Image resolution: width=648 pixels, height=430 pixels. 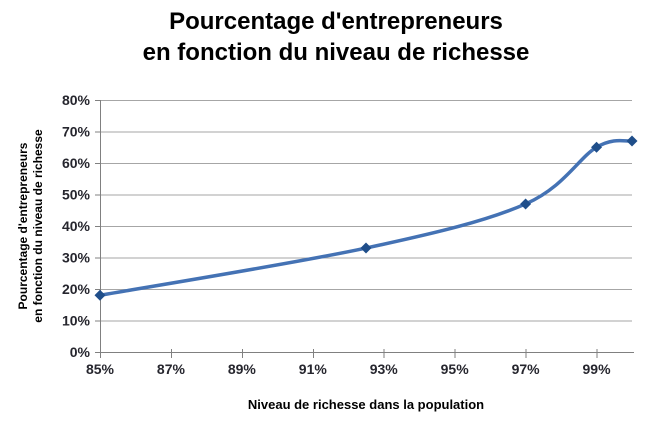 I want to click on x-tick-label: 91%, so click(x=313, y=369).